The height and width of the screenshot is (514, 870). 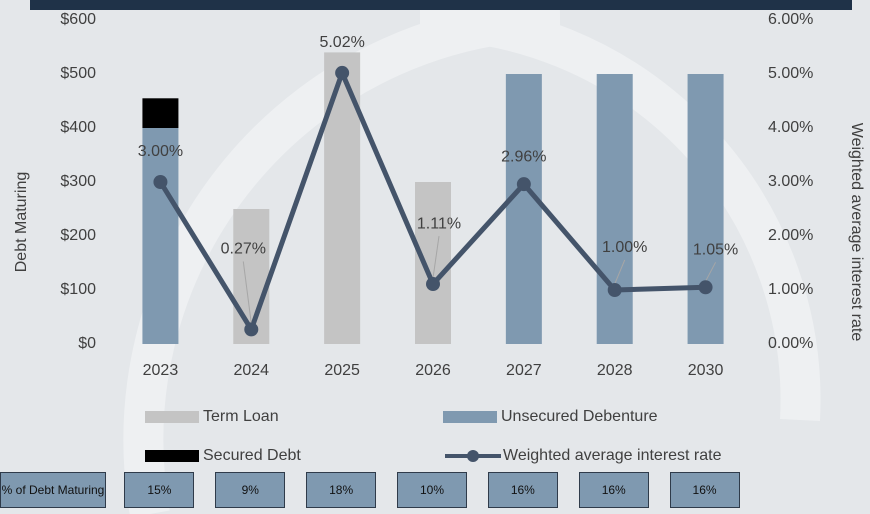 What do you see at coordinates (790, 181) in the screenshot?
I see `y2-tick-label: 3.00%` at bounding box center [790, 181].